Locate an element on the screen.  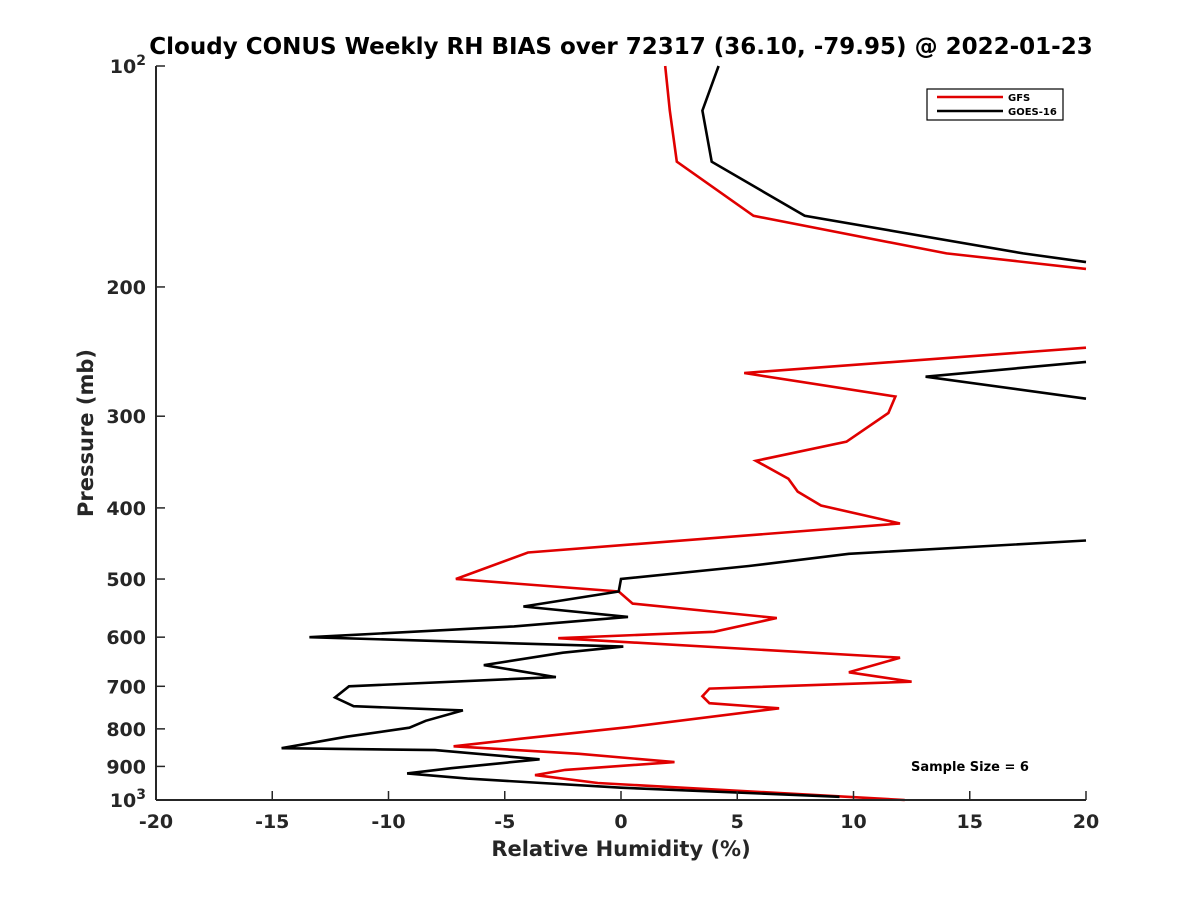
y-tick-label: 900 is located at coordinates (126, 767).